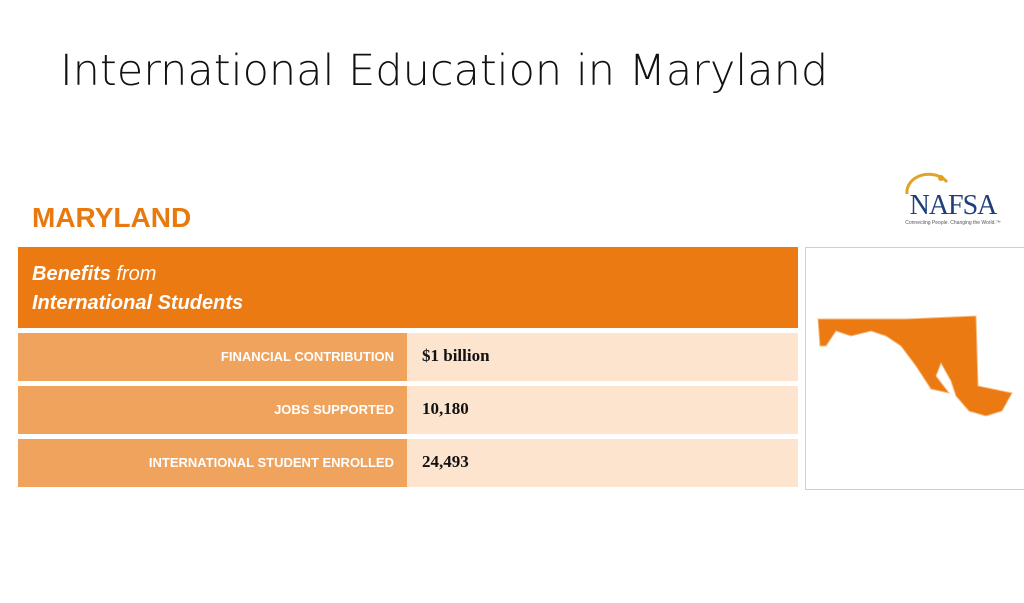  I want to click on state-map, so click(915, 366).